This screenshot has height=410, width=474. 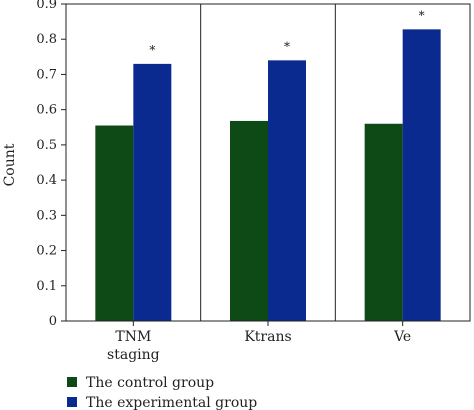 What do you see at coordinates (46, 286) in the screenshot?
I see `y-tick-label: 0.1` at bounding box center [46, 286].